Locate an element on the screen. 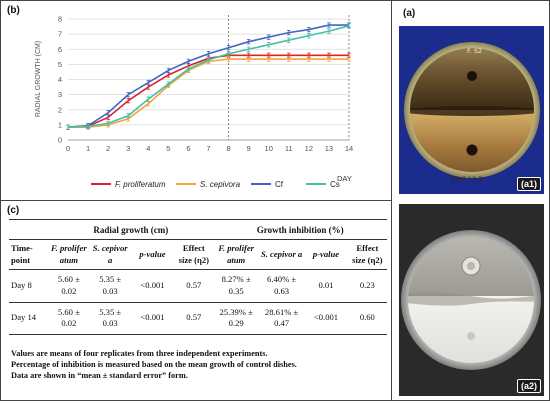 This screenshot has height=403, width=550. cell-gi-sc: 6.40% ± 0.63 is located at coordinates (282, 285).